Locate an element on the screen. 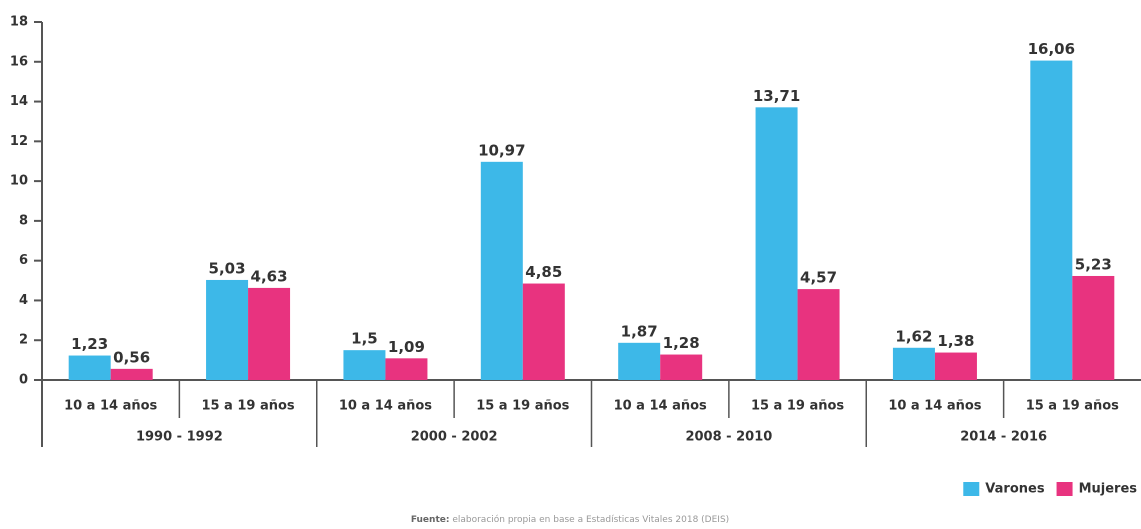 The width and height of the screenshot is (1141, 529). source-label: Fuente: is located at coordinates (430, 520).